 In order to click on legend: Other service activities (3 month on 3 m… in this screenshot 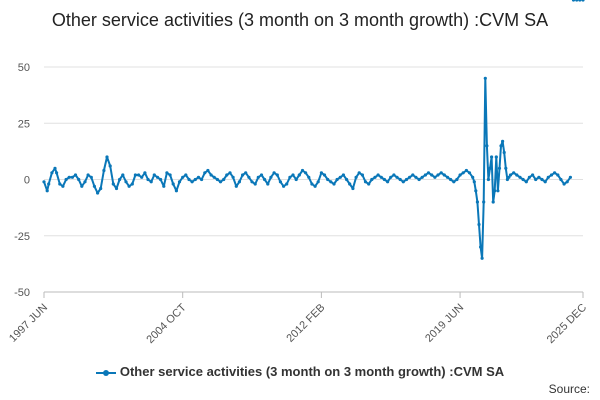, I will do `click(300, 371)`.